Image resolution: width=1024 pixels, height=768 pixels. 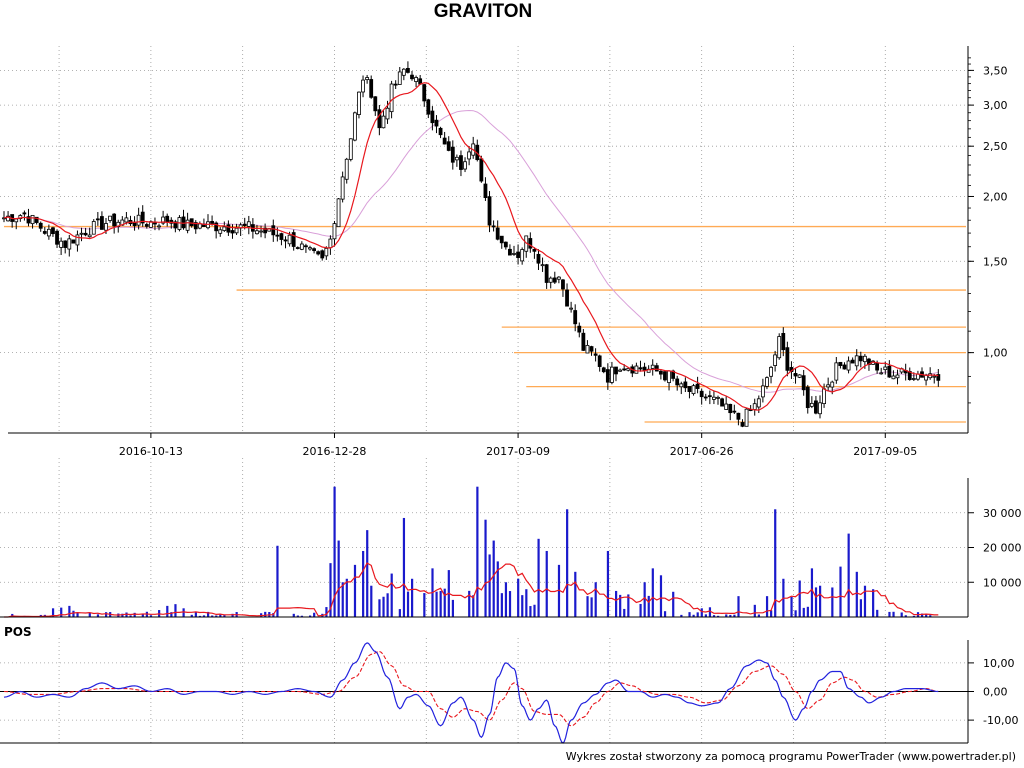 I want to click on price-x-tick-label: 2016-12-28, so click(x=335, y=451).